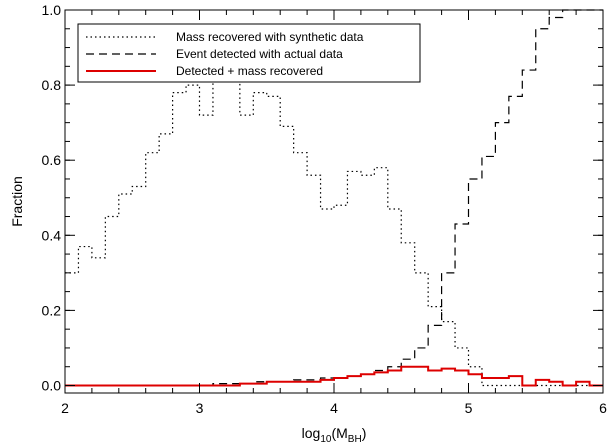 The width and height of the screenshot is (614, 443). What do you see at coordinates (52, 235) in the screenshot?
I see `y-tick-label: 0.4` at bounding box center [52, 235].